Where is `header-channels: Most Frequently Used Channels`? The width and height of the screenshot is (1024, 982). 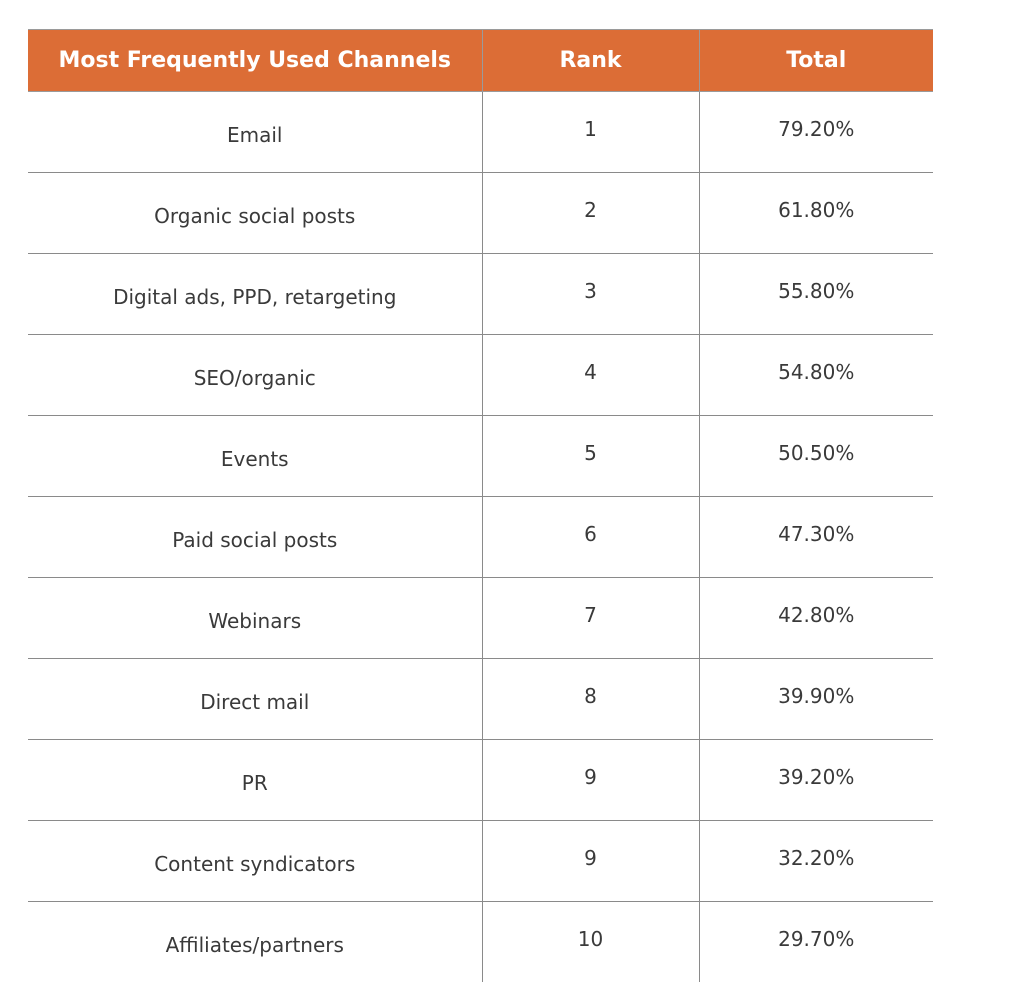 header-channels: Most Frequently Used Channels is located at coordinates (255, 61).